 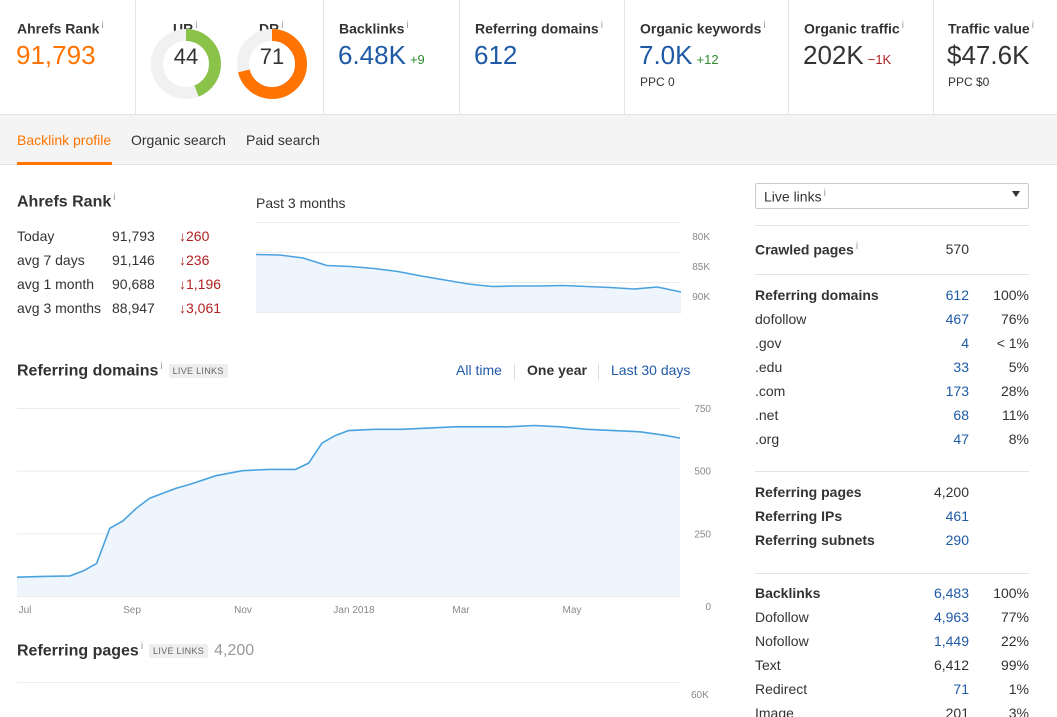 What do you see at coordinates (707, 57) in the screenshot?
I see `metric-organic-keywords: Organic keywords i 7.0K +12 PPC 0` at bounding box center [707, 57].